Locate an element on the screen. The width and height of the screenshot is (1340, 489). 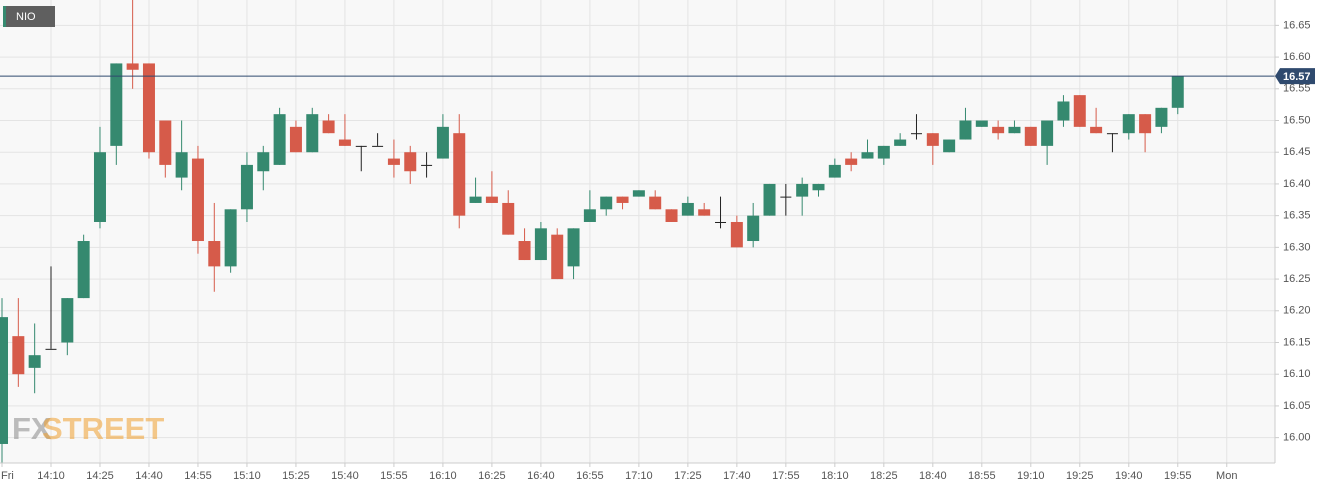
x-tick-label: 14:25 is located at coordinates (100, 476).